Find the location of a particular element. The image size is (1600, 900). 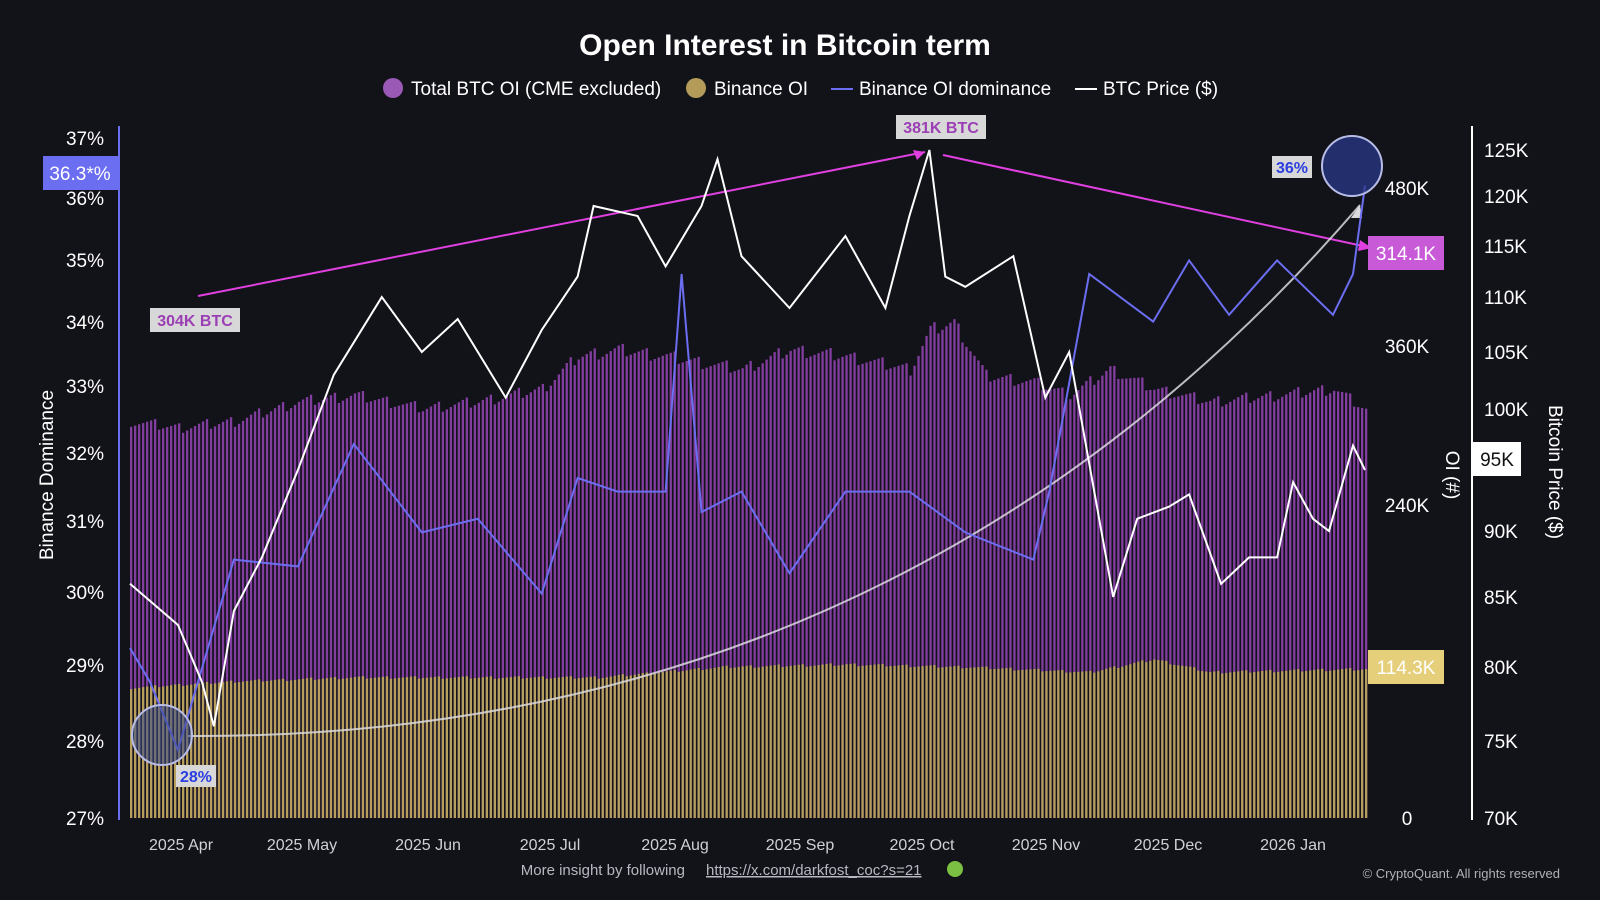

oi-total-badge: 314.1K is located at coordinates (1406, 254).